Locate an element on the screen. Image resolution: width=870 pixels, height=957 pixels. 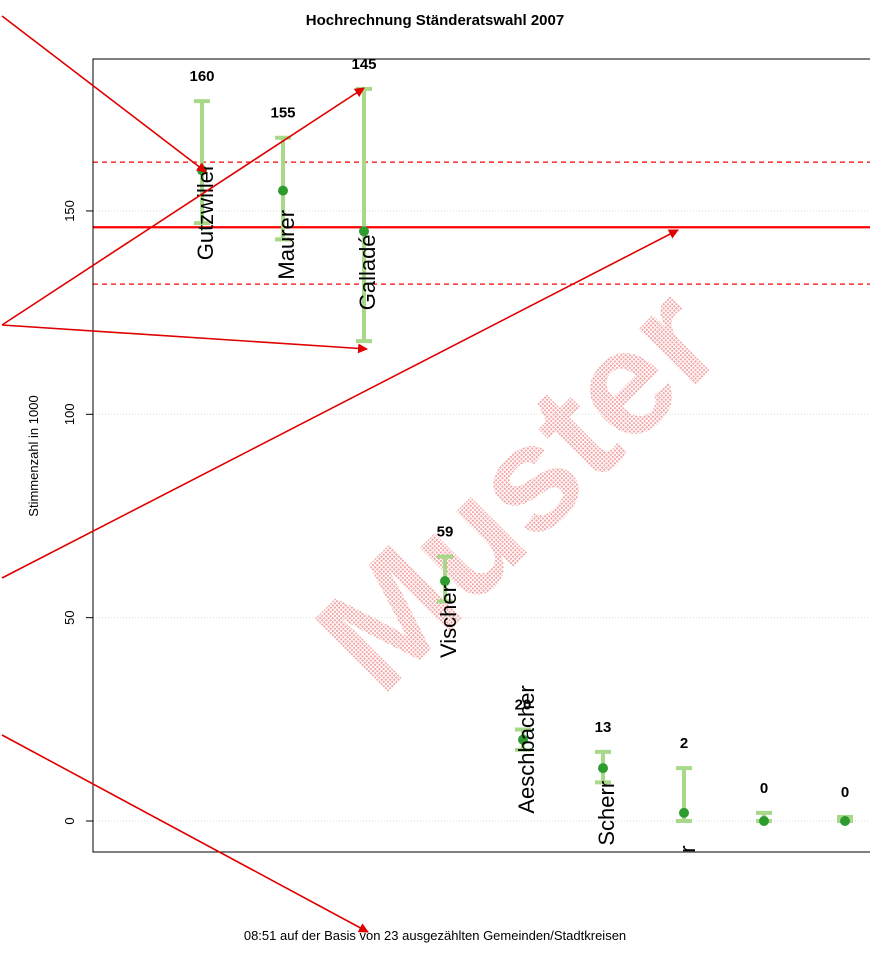
category-label: Scherr is located at coordinates (606, 813).